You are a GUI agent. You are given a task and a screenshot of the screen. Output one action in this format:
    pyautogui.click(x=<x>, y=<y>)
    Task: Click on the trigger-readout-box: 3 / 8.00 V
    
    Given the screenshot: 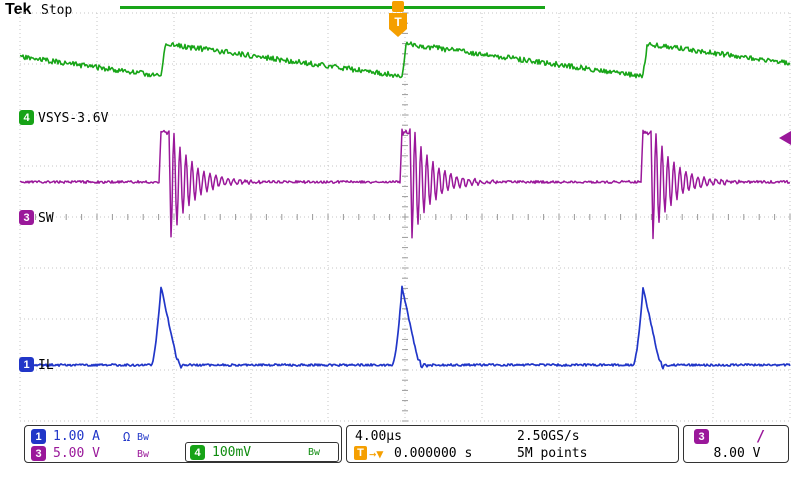 What is the action you would take?
    pyautogui.click(x=736, y=444)
    